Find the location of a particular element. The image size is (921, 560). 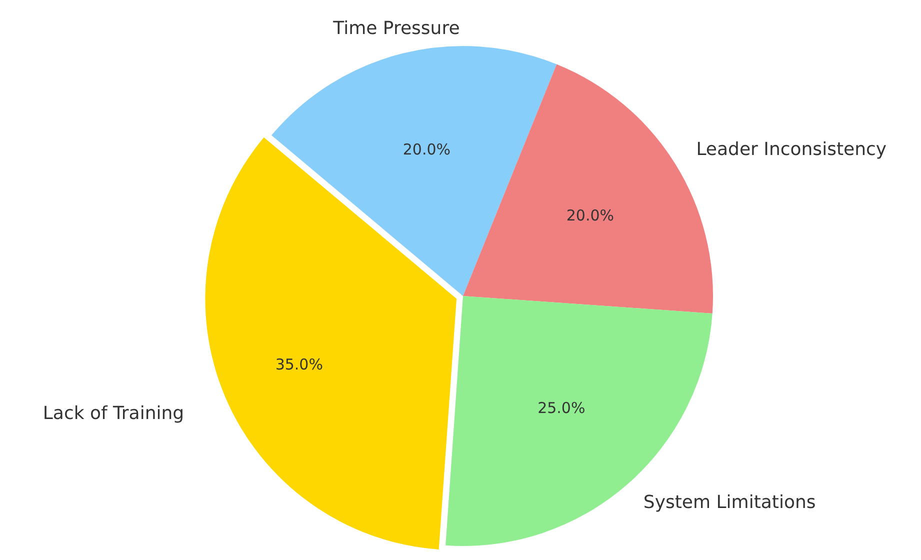

slice-label: System Limitations is located at coordinates (729, 503).